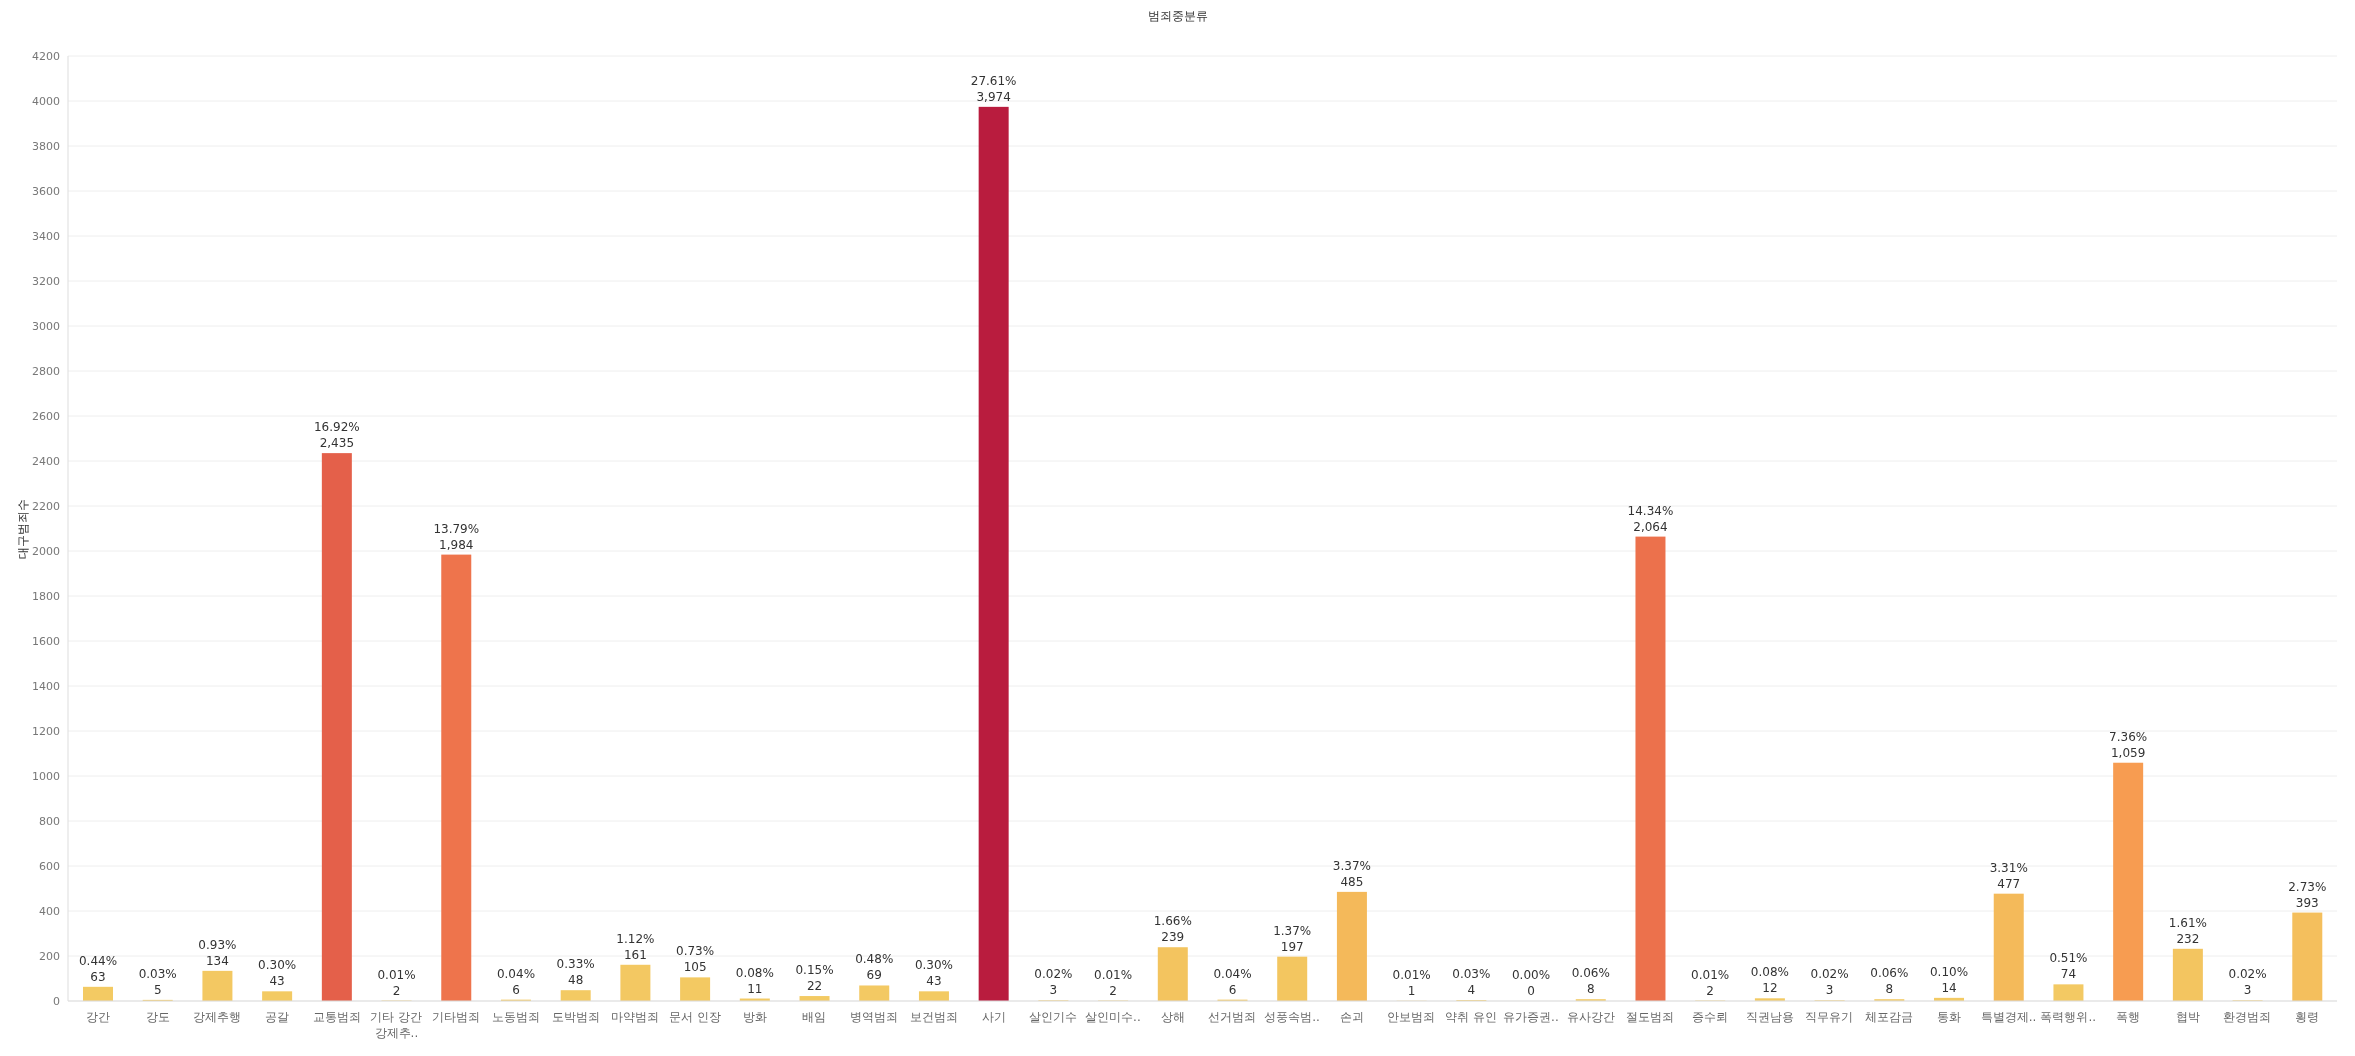 Image resolution: width=2355 pixels, height=1056 pixels. Describe the element at coordinates (933, 1017) in the screenshot. I see `x-tick-label: 보건범죄` at that location.